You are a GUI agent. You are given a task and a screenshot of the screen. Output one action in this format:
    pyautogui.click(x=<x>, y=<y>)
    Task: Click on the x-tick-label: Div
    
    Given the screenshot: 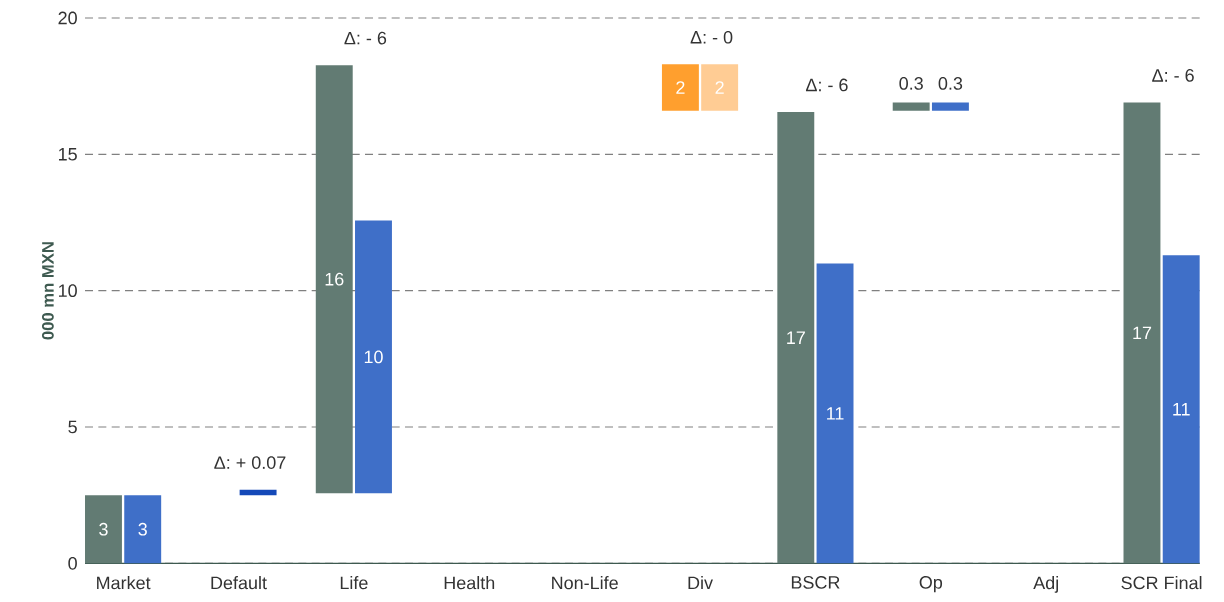 What is the action you would take?
    pyautogui.click(x=700, y=583)
    